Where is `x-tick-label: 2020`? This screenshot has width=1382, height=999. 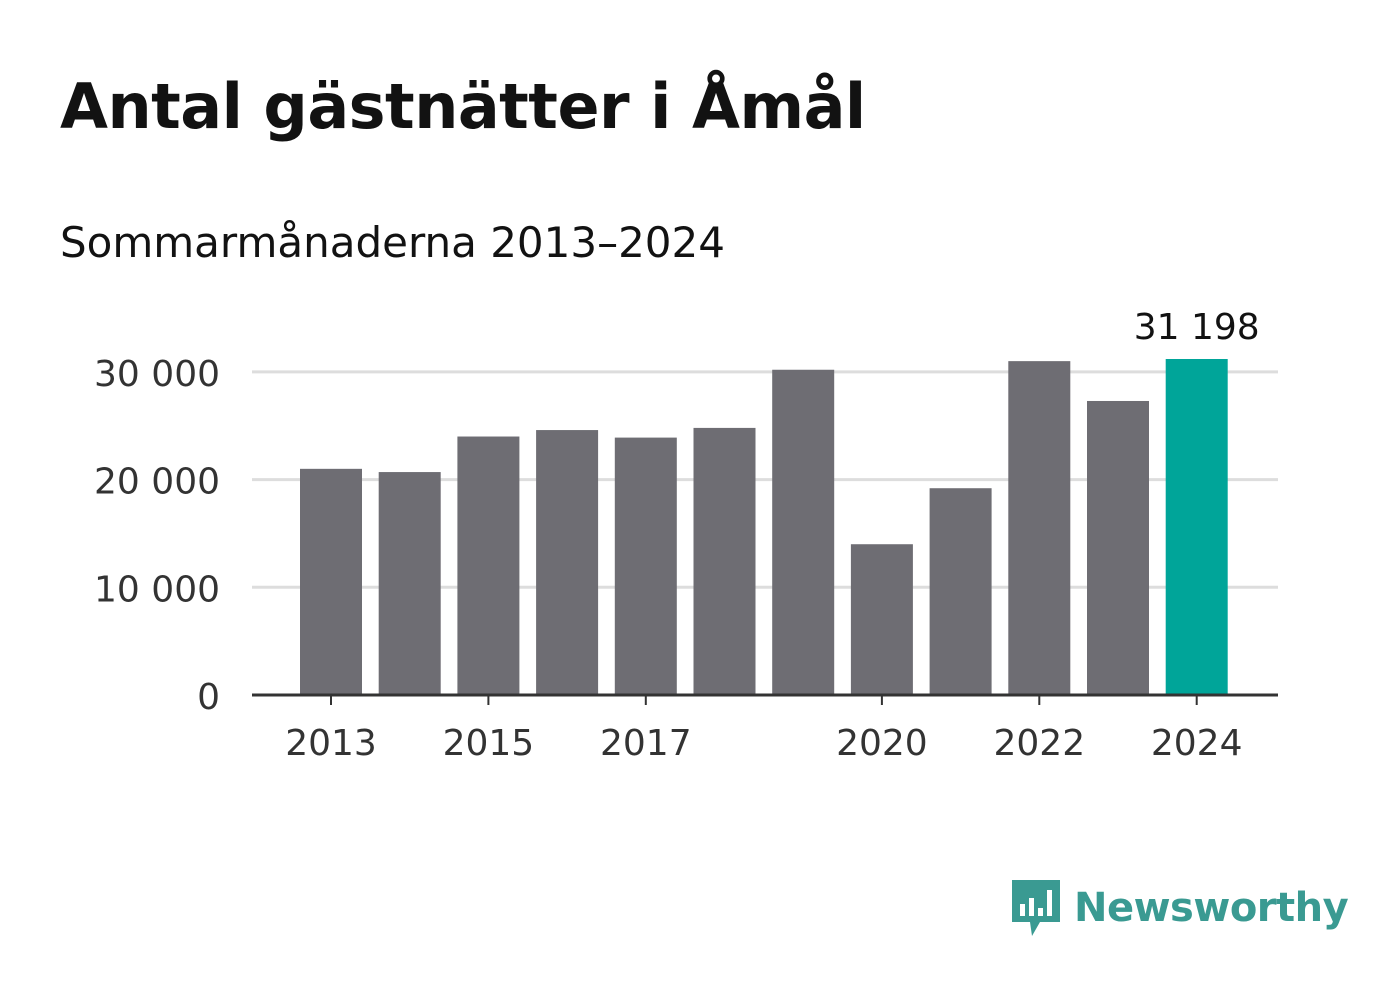 x-tick-label: 2020 is located at coordinates (882, 743).